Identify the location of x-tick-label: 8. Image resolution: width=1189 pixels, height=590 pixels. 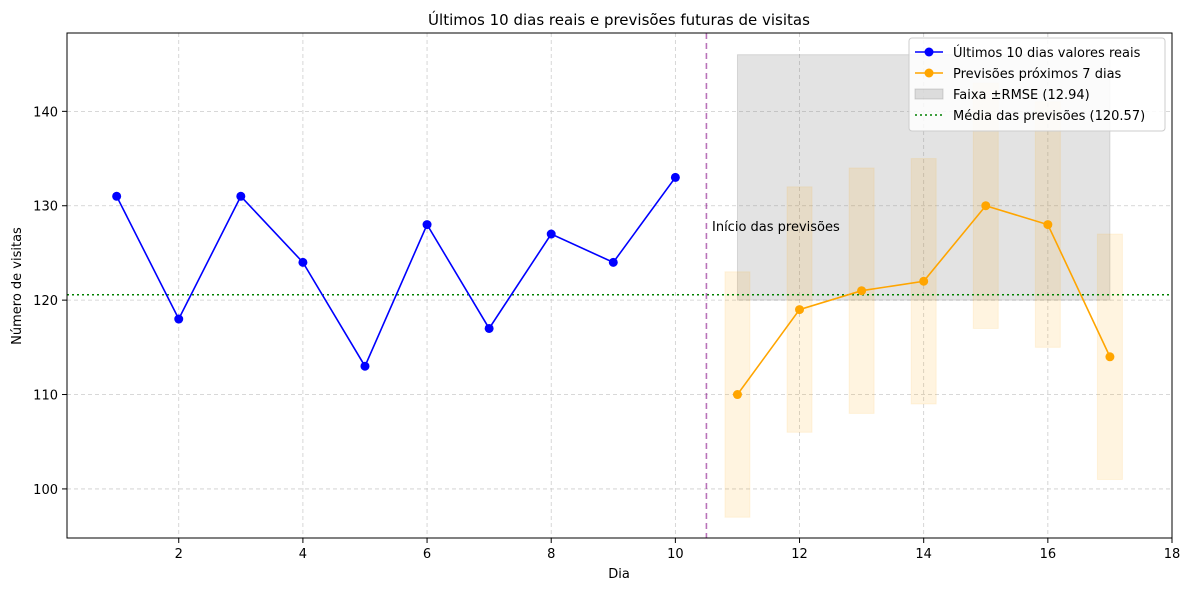
(551, 554).